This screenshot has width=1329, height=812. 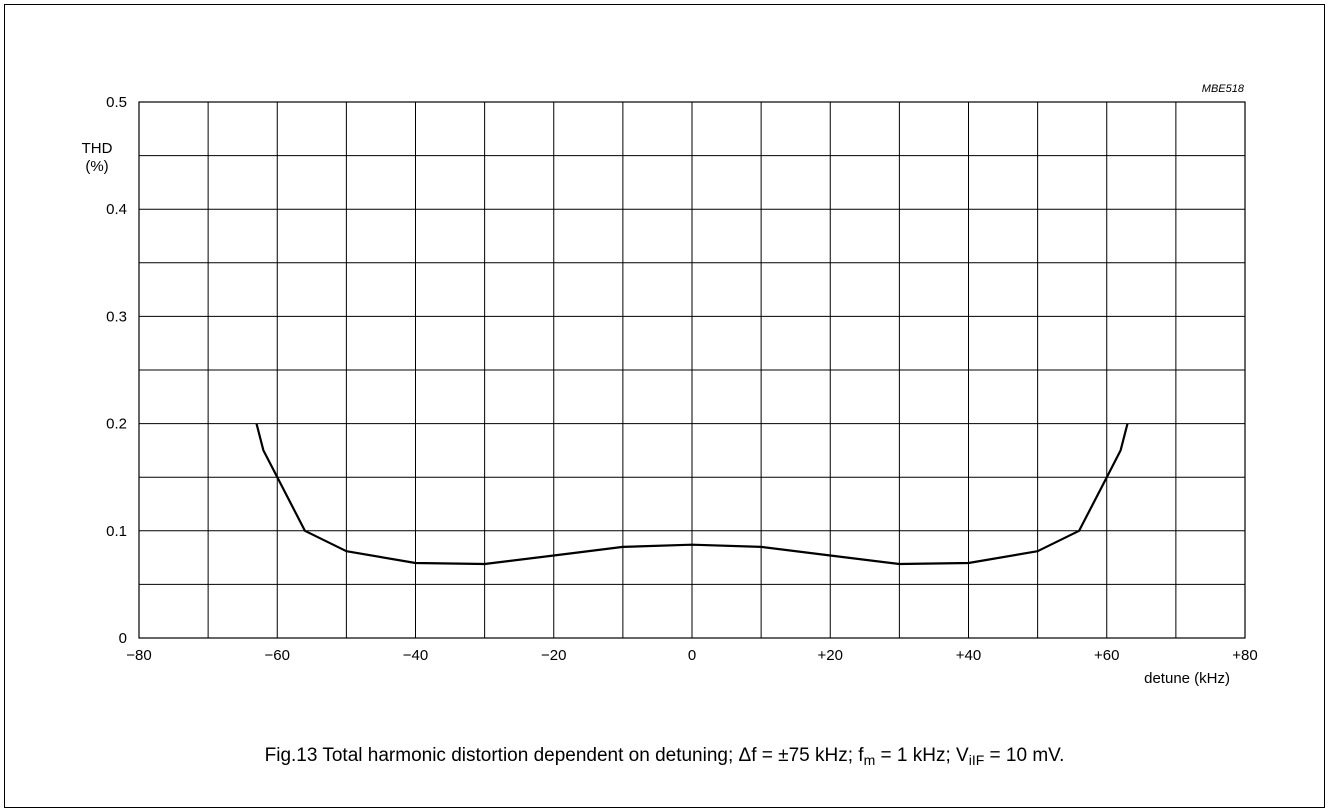 What do you see at coordinates (116, 209) in the screenshot?
I see `y-tick-label: 0.4` at bounding box center [116, 209].